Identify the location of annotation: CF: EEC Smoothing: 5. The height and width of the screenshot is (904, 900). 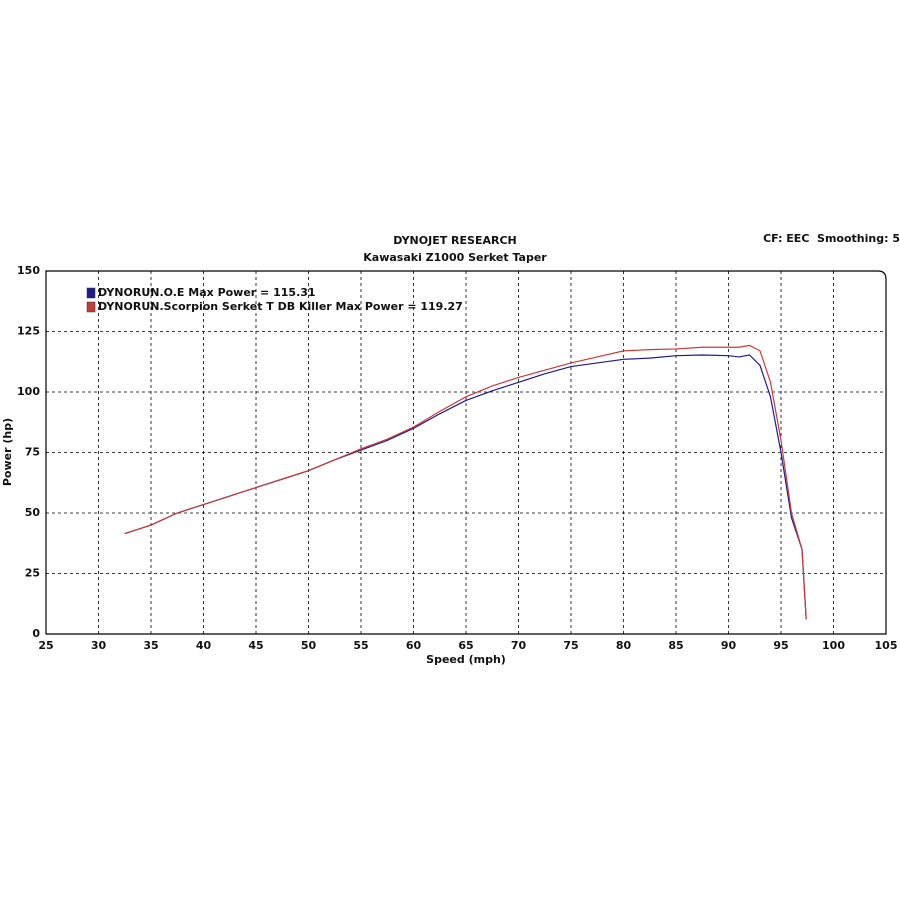
(831, 238).